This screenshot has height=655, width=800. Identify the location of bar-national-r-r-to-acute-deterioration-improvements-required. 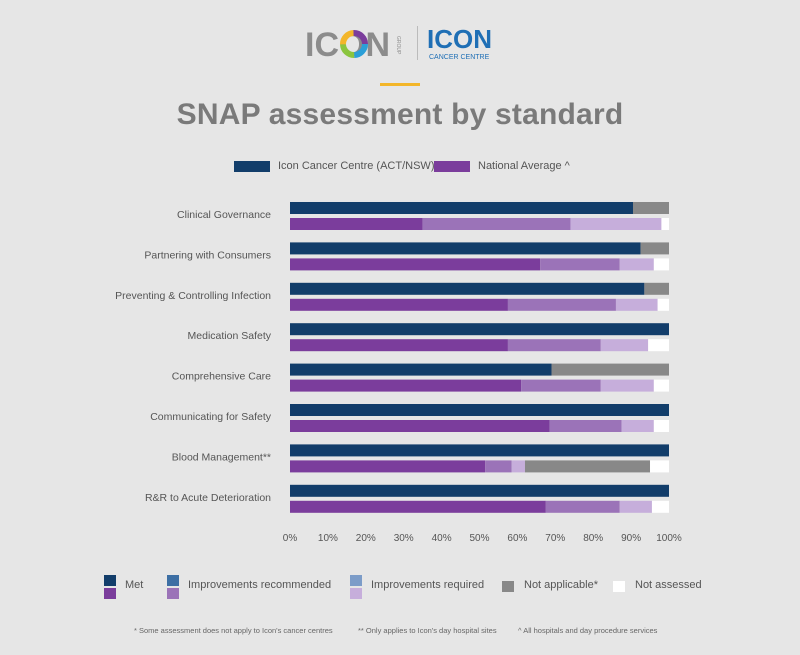
(635, 506).